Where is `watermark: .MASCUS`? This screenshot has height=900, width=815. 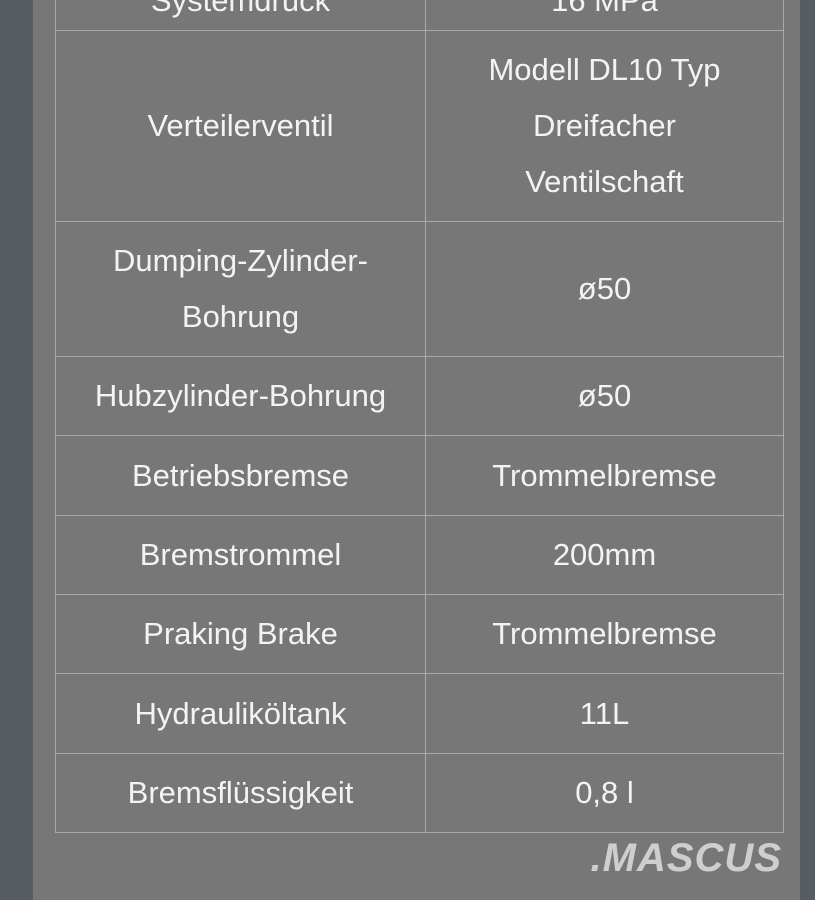 watermark: .MASCUS is located at coordinates (686, 858).